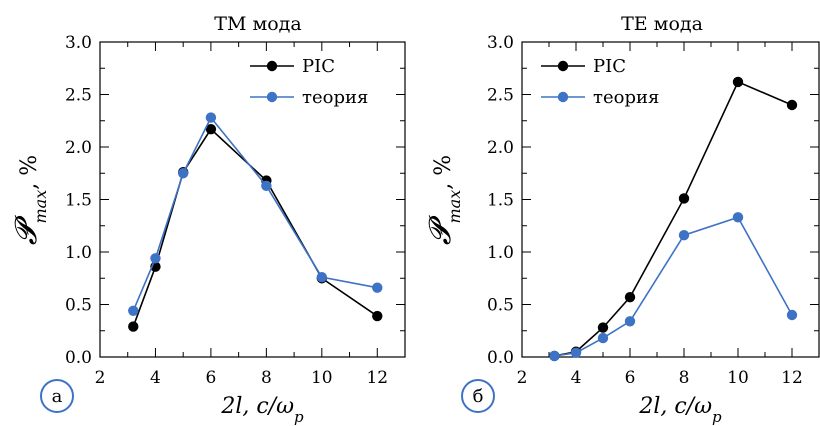 Image resolution: width=820 pixels, height=426 pixels. I want to click on panel-title: TM мода, so click(257, 24).